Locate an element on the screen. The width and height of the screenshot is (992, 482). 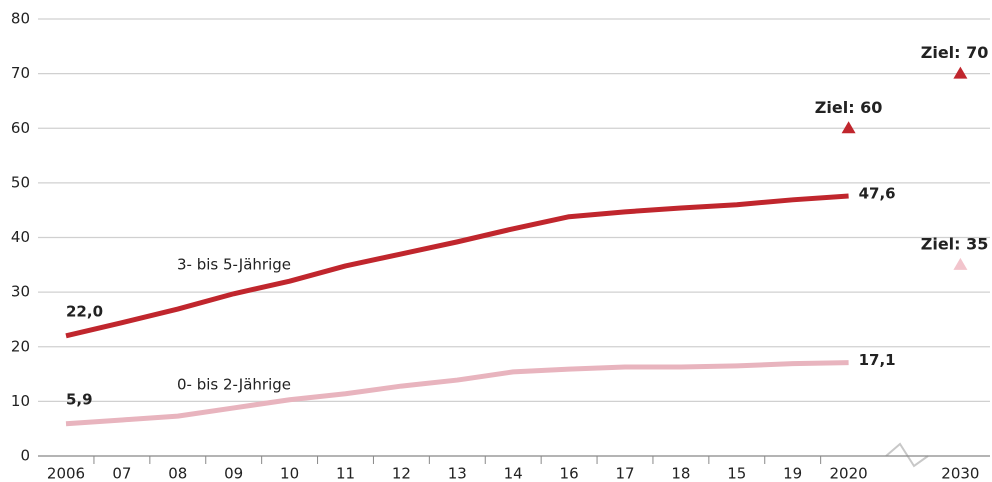
axis-break is located at coordinates (907, 455).